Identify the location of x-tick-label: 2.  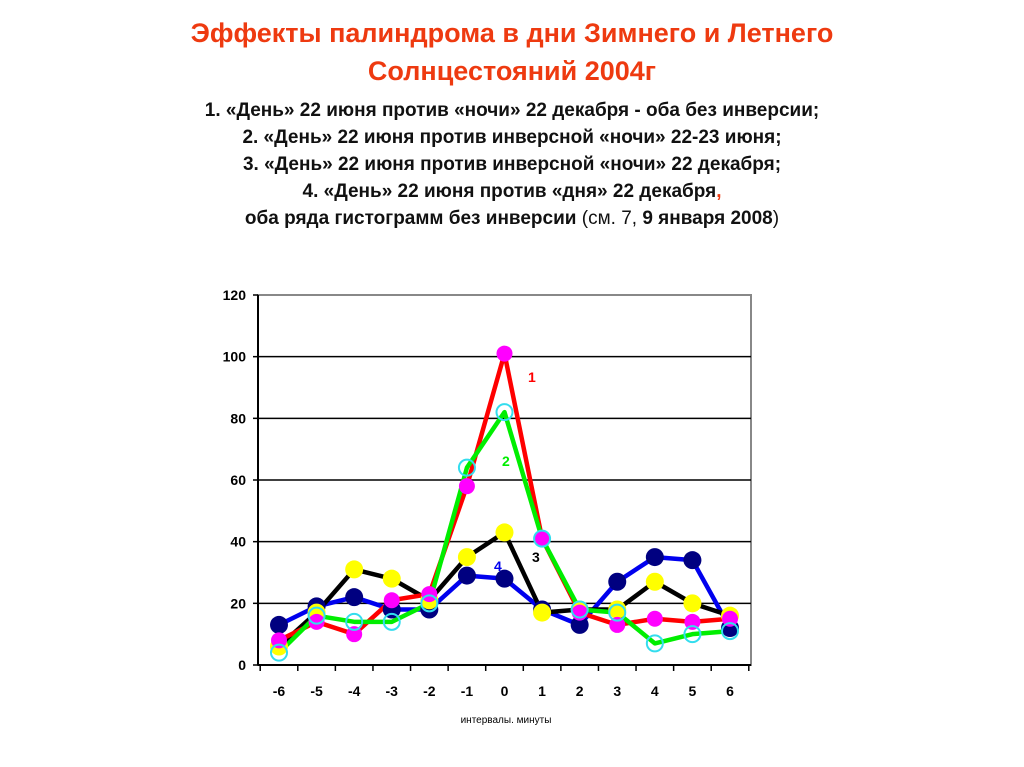
(580, 691).